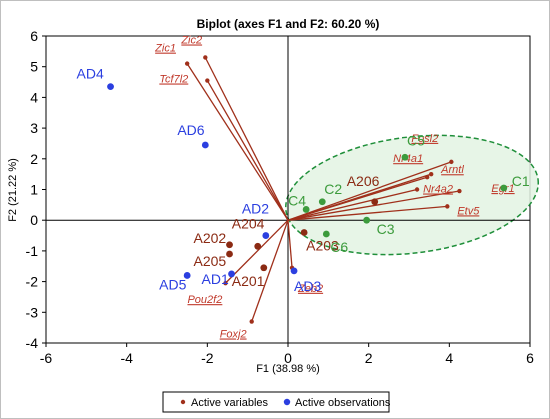  I want to click on variable-label-nr4a1: Nr4a1, so click(408, 159).